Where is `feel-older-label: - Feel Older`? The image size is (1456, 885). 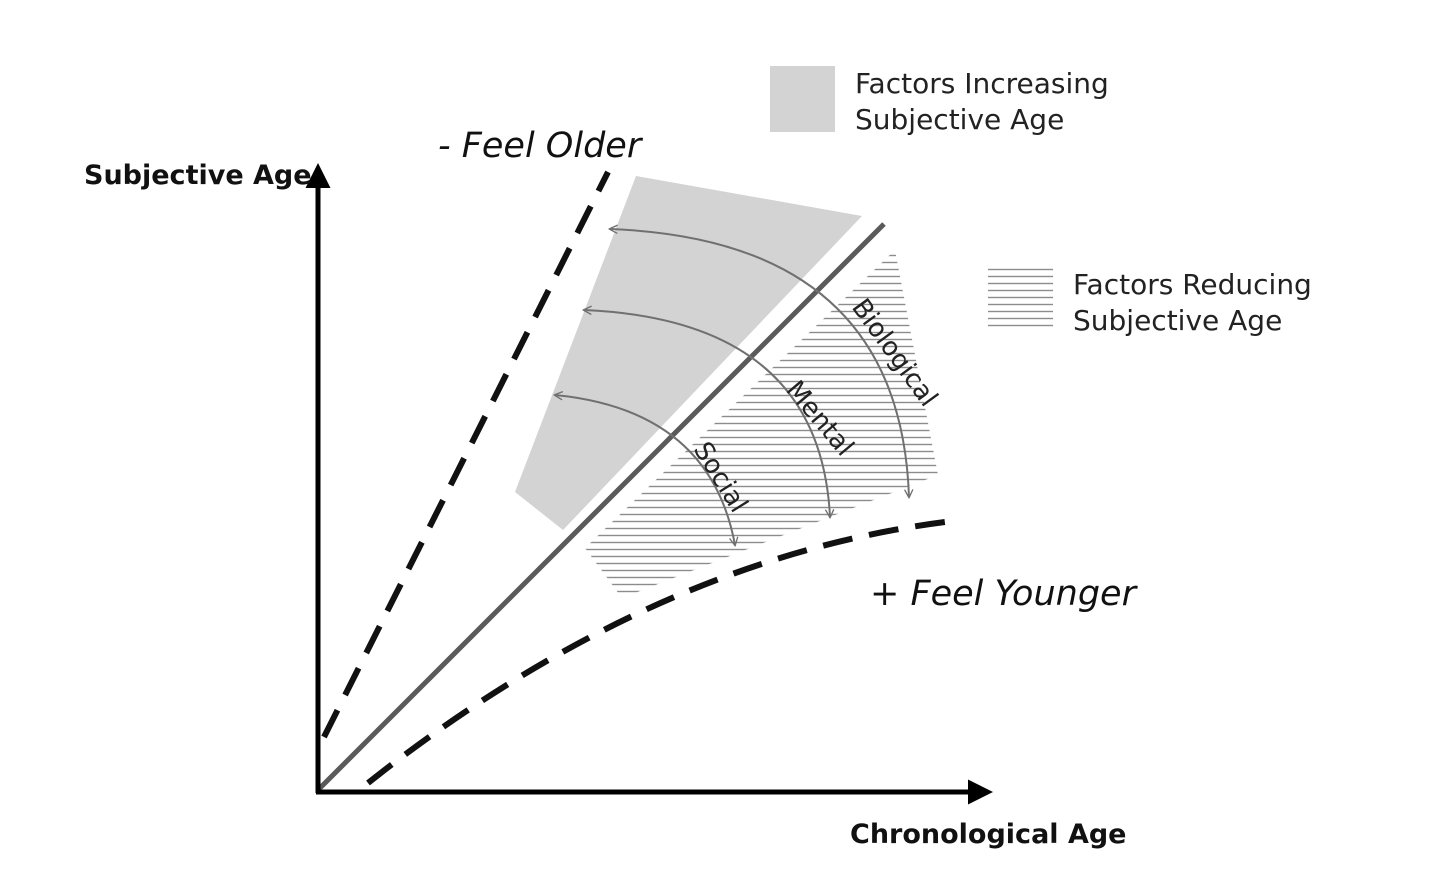 feel-older-label: - Feel Older is located at coordinates (541, 146).